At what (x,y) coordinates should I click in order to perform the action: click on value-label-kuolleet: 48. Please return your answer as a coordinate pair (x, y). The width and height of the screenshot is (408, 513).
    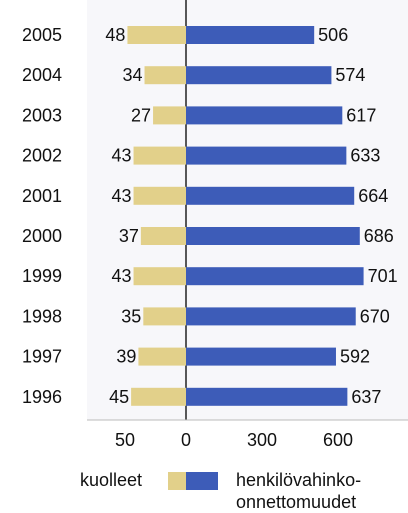
    Looking at the image, I should click on (115, 35).